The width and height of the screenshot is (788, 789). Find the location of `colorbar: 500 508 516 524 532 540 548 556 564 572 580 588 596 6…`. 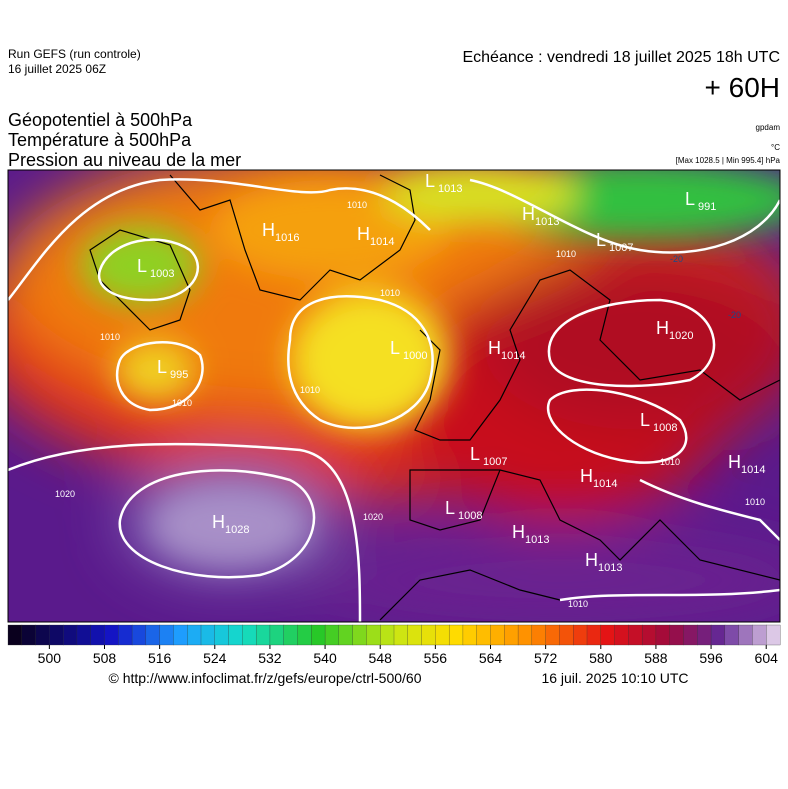

colorbar: 500 508 516 524 532 540 548 556 564 572 580 588 596 6… is located at coordinates (394, 645).